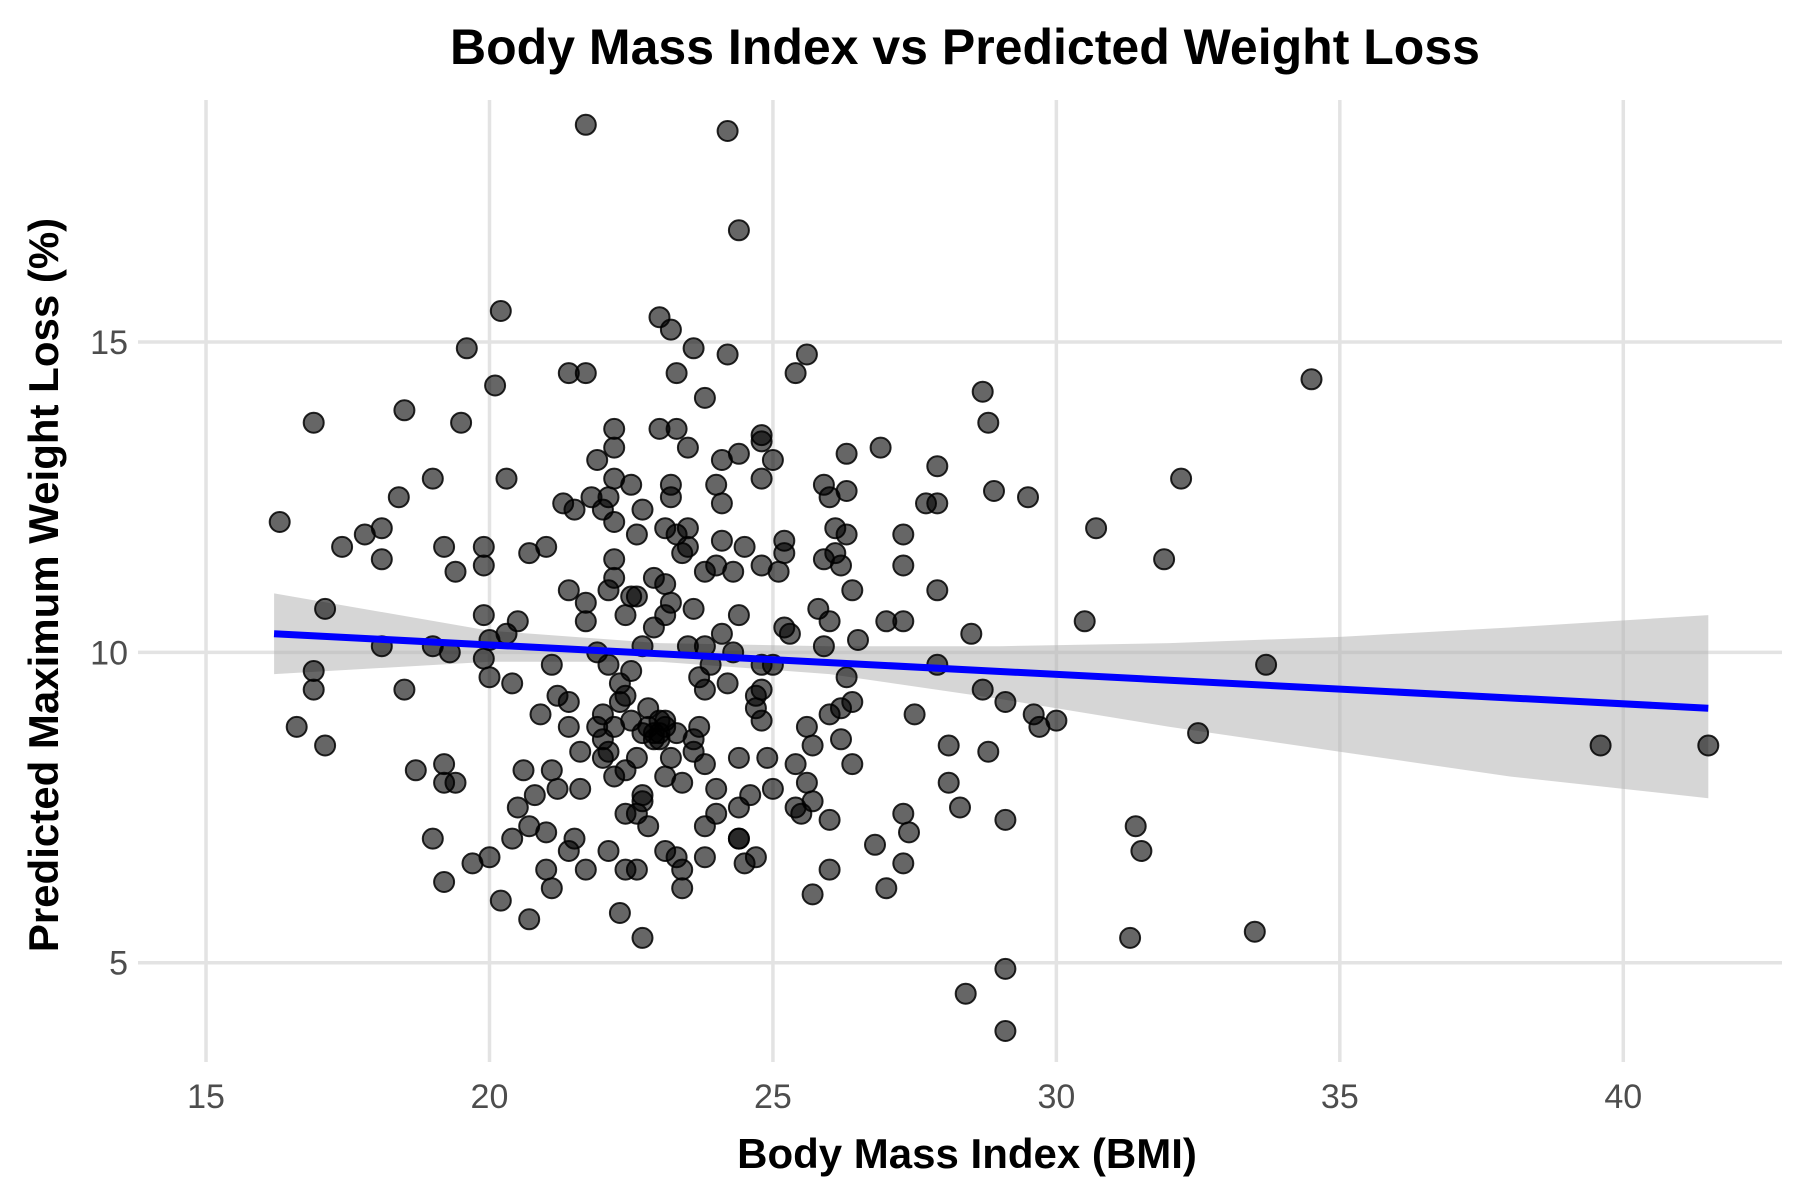 Image resolution: width=1800 pixels, height=1200 pixels. I want to click on x-tick-label: 30, so click(1056, 1097).